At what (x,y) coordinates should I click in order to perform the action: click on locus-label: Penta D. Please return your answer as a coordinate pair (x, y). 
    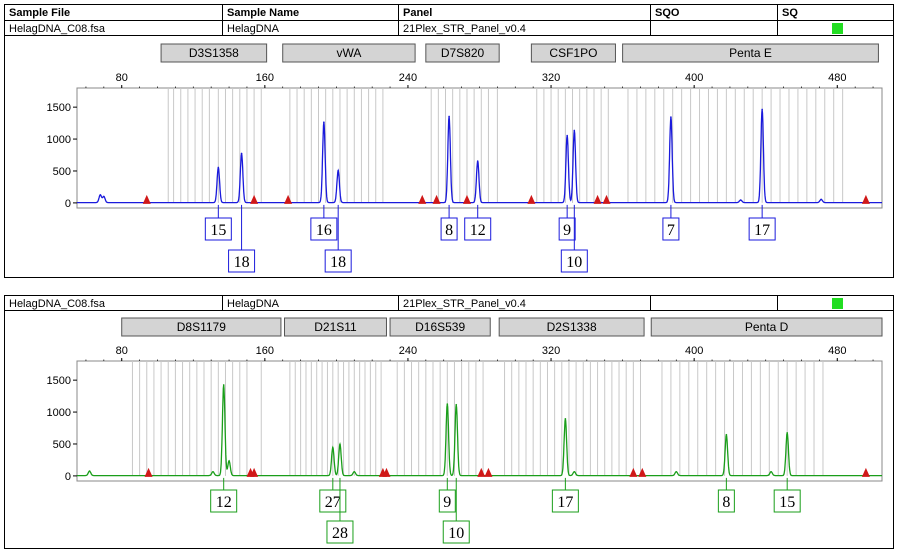
    Looking at the image, I should click on (767, 327).